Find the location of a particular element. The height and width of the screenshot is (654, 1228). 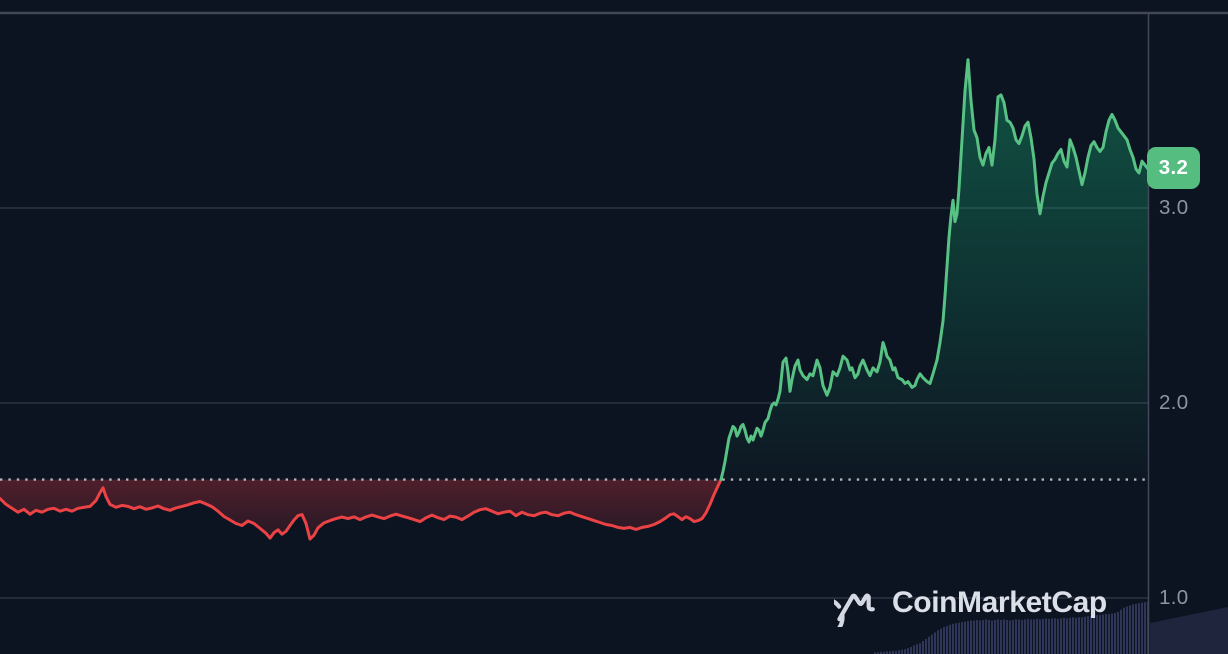

axis-margin-volume-slab is located at coordinates (1189, 630).